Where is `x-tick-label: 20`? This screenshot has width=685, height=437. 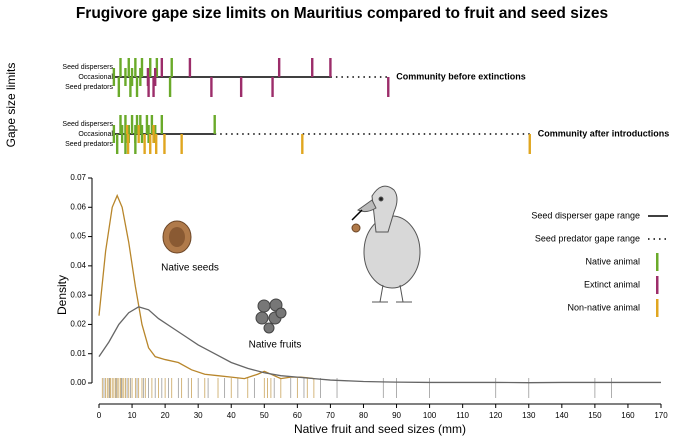
x-tick-label: 20 is located at coordinates (165, 415).